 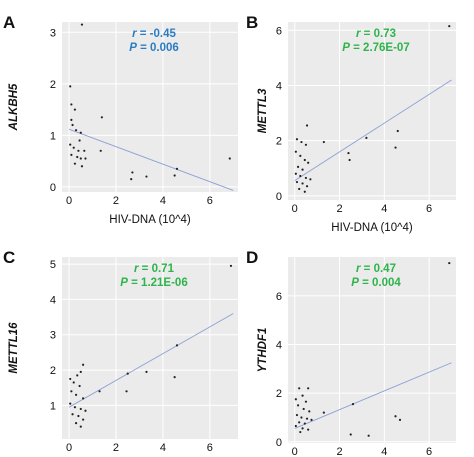 I want to click on panel-letter: C, so click(x=9, y=257).